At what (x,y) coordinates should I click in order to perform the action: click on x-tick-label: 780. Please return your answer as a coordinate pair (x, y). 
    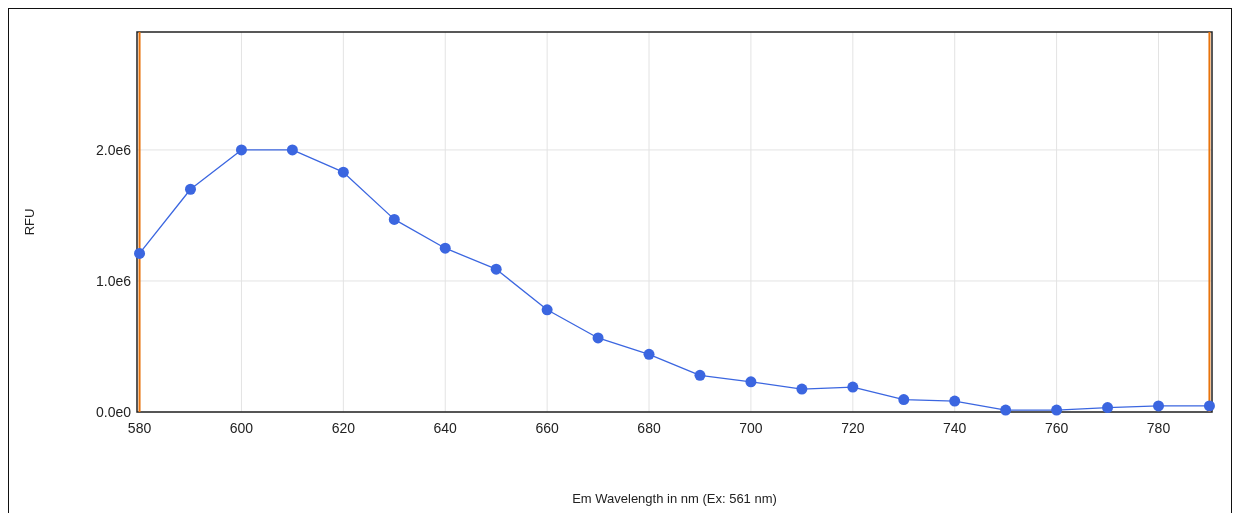
    Looking at the image, I should click on (1158, 428).